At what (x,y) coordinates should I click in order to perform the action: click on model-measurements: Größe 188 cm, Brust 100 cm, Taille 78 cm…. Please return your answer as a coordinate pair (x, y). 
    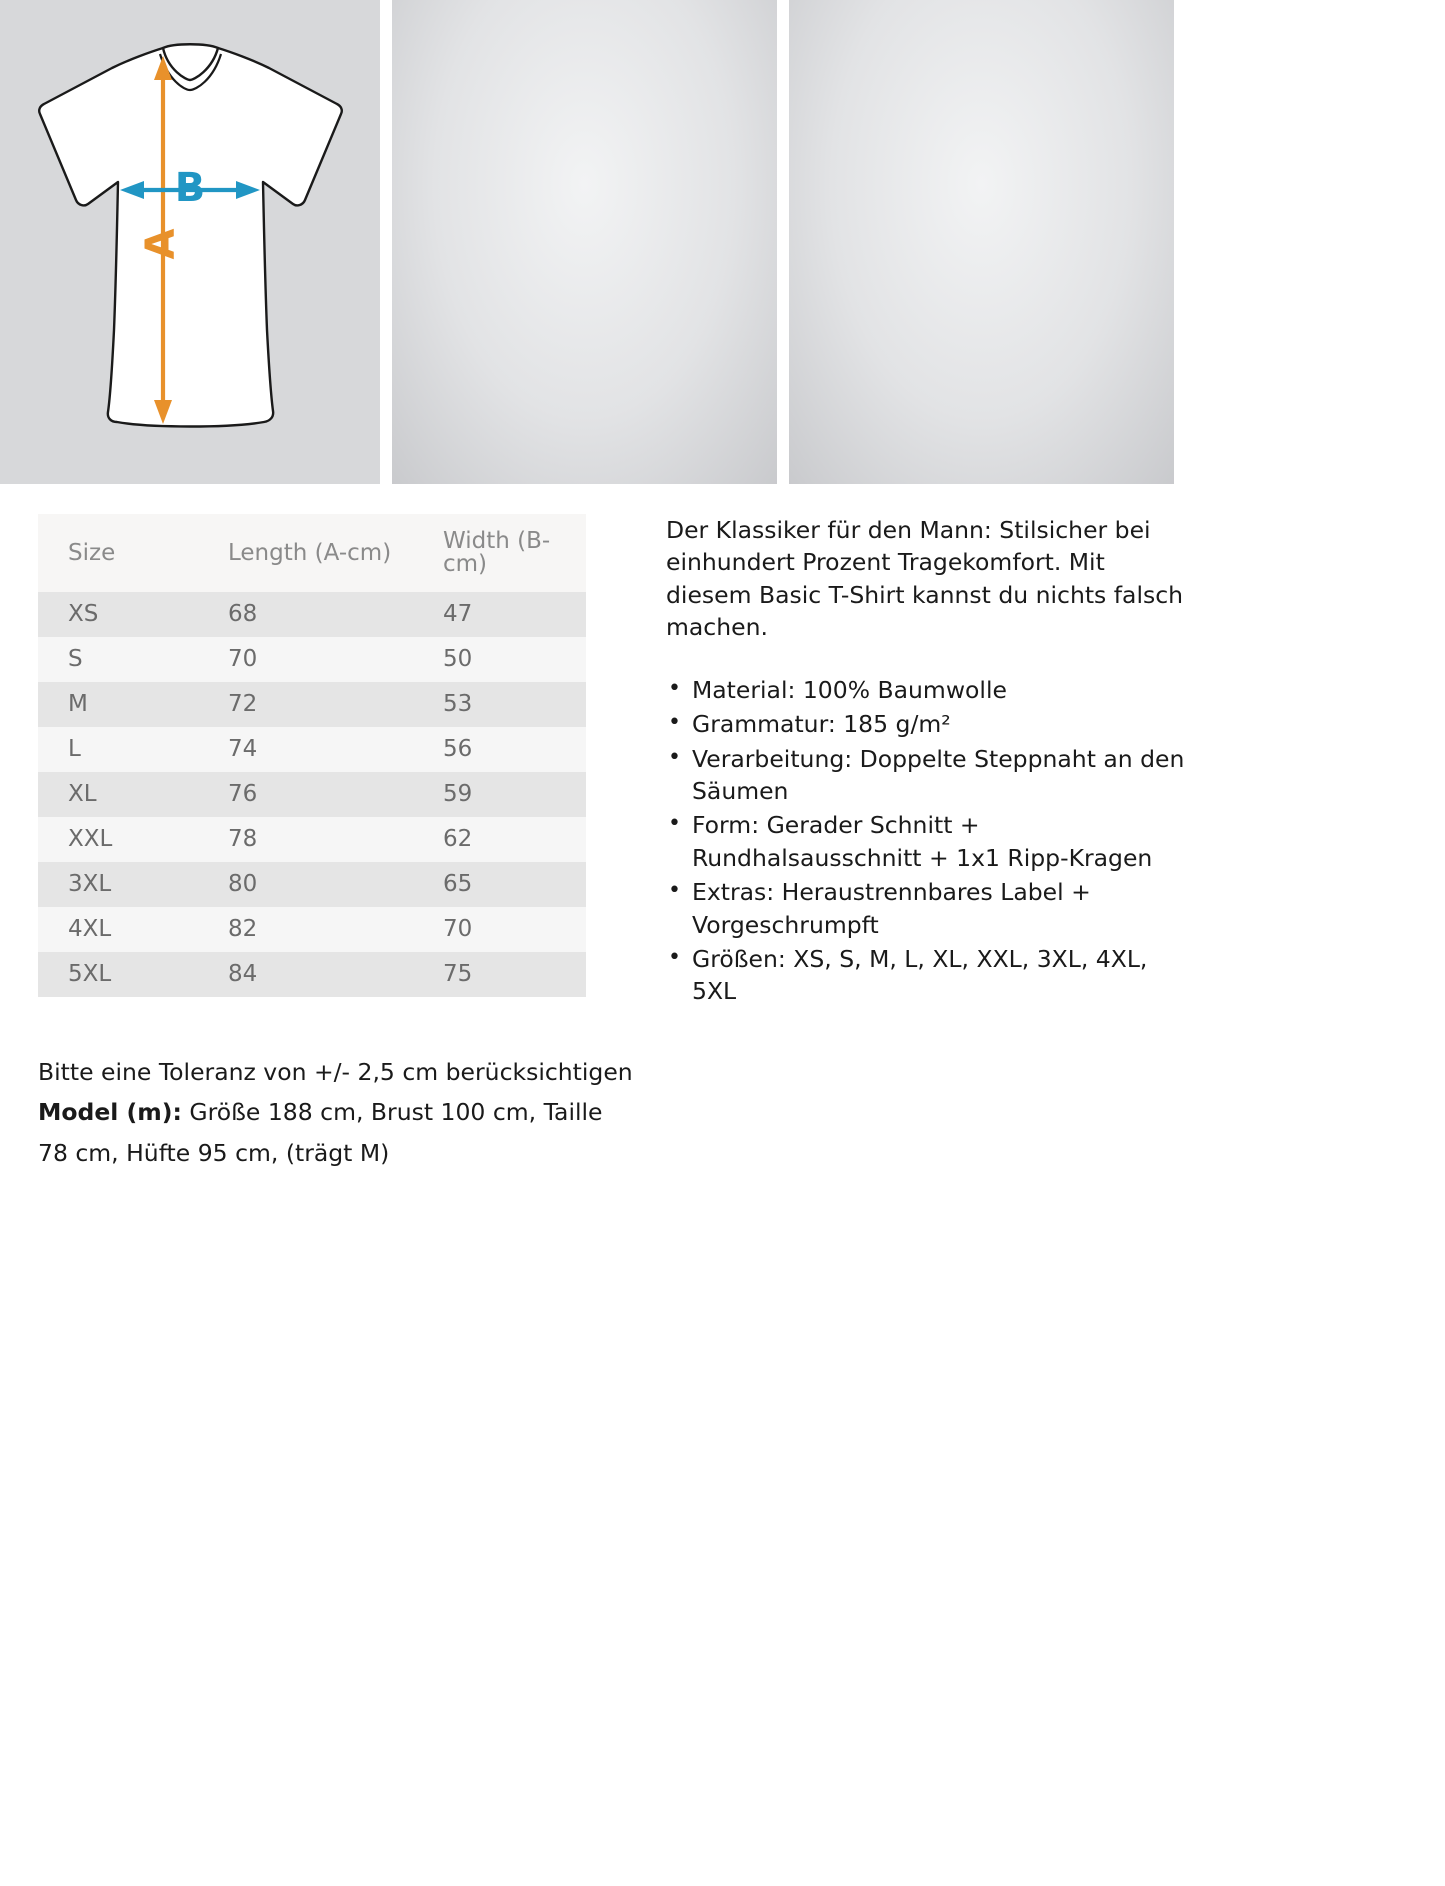
    Looking at the image, I should click on (320, 1132).